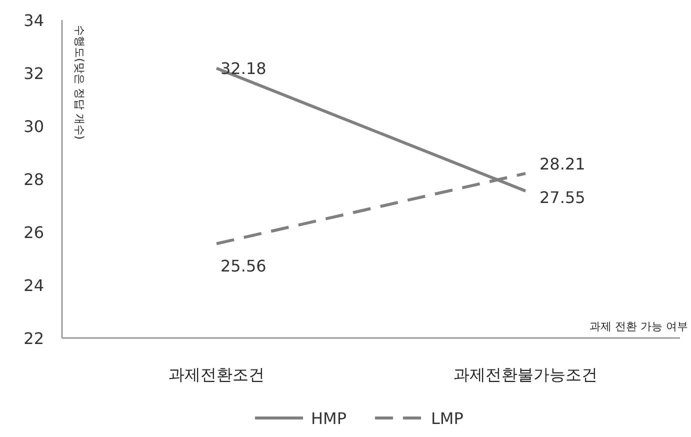 This screenshot has height=437, width=691. I want to click on y-tick-label: 26, so click(34, 232).